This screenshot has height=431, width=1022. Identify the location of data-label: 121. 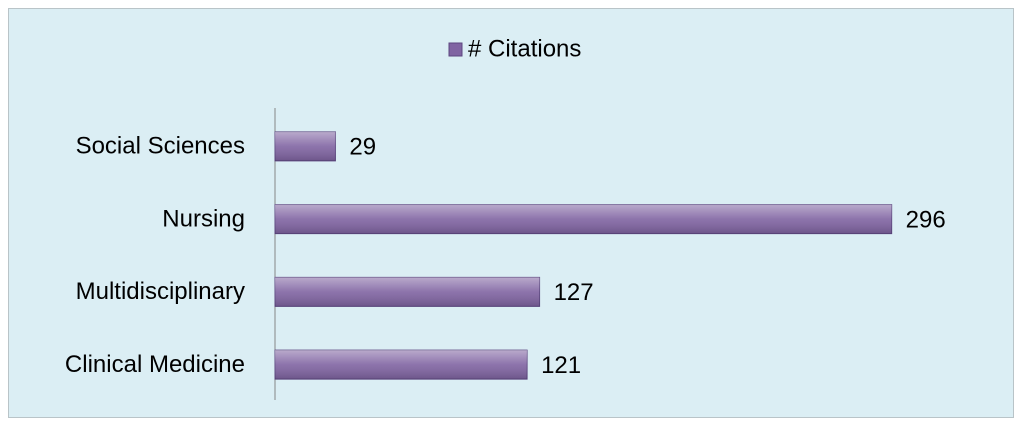
(561, 365).